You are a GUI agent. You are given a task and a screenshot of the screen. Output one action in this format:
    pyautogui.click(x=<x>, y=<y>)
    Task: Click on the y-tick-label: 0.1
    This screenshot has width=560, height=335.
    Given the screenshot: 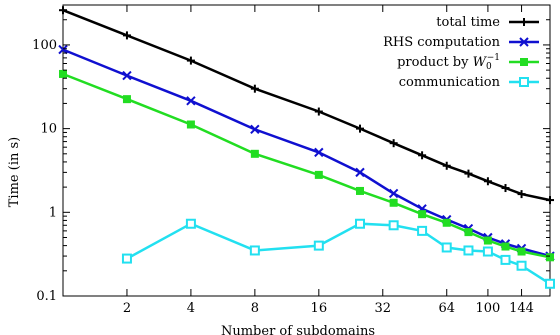 What is the action you would take?
    pyautogui.click(x=46, y=296)
    